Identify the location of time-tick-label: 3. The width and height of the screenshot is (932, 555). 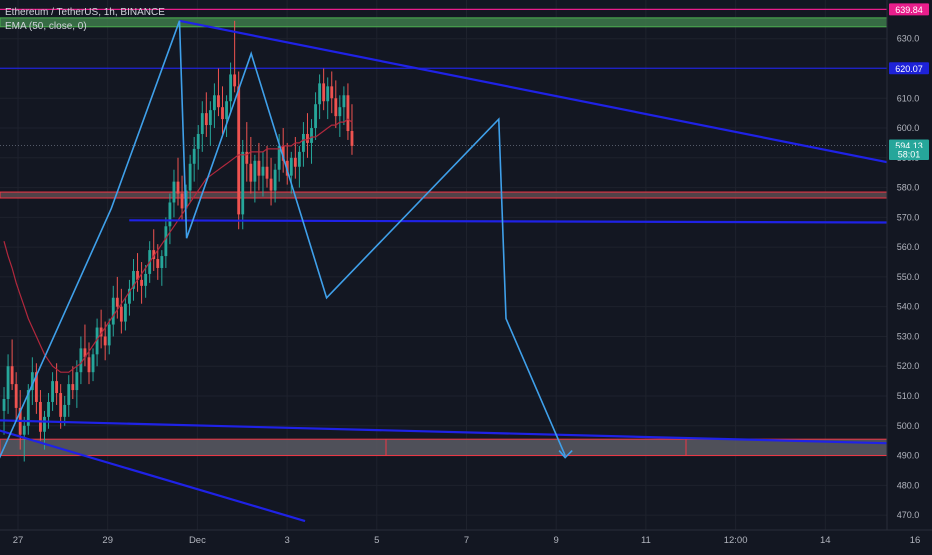
(286, 540).